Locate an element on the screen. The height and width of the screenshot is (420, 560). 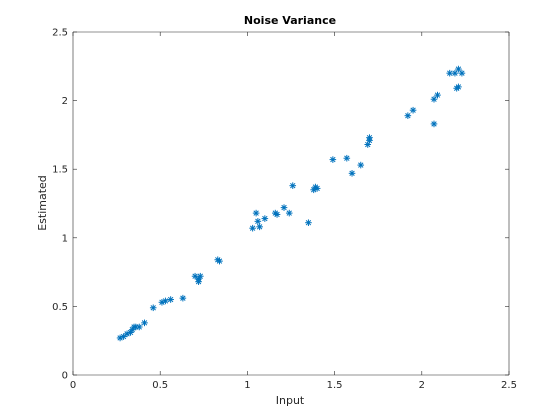
x-tick-label: 1.5 is located at coordinates (335, 385).